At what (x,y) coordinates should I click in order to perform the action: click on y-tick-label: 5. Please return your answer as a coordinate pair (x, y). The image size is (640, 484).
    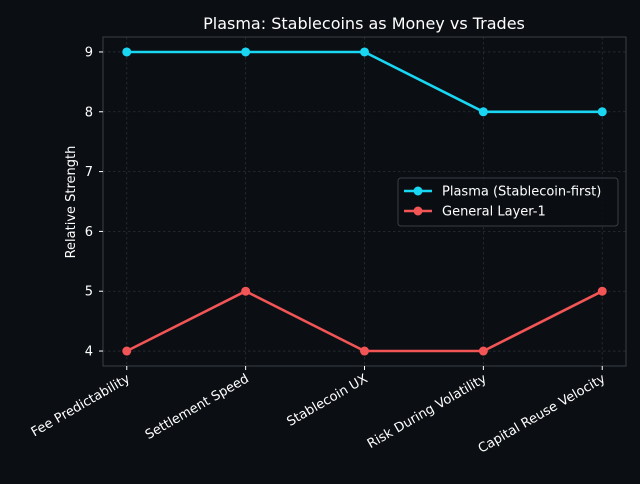
    Looking at the image, I should click on (89, 292).